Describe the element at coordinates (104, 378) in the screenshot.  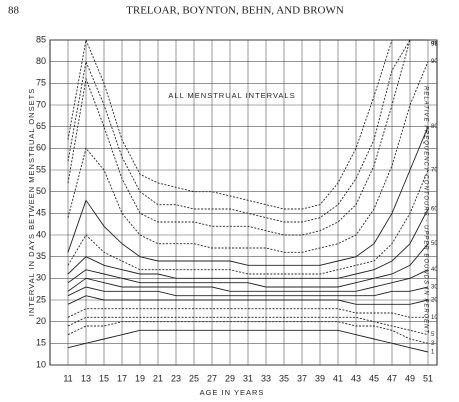
I see `x-tick-label: 15` at that location.